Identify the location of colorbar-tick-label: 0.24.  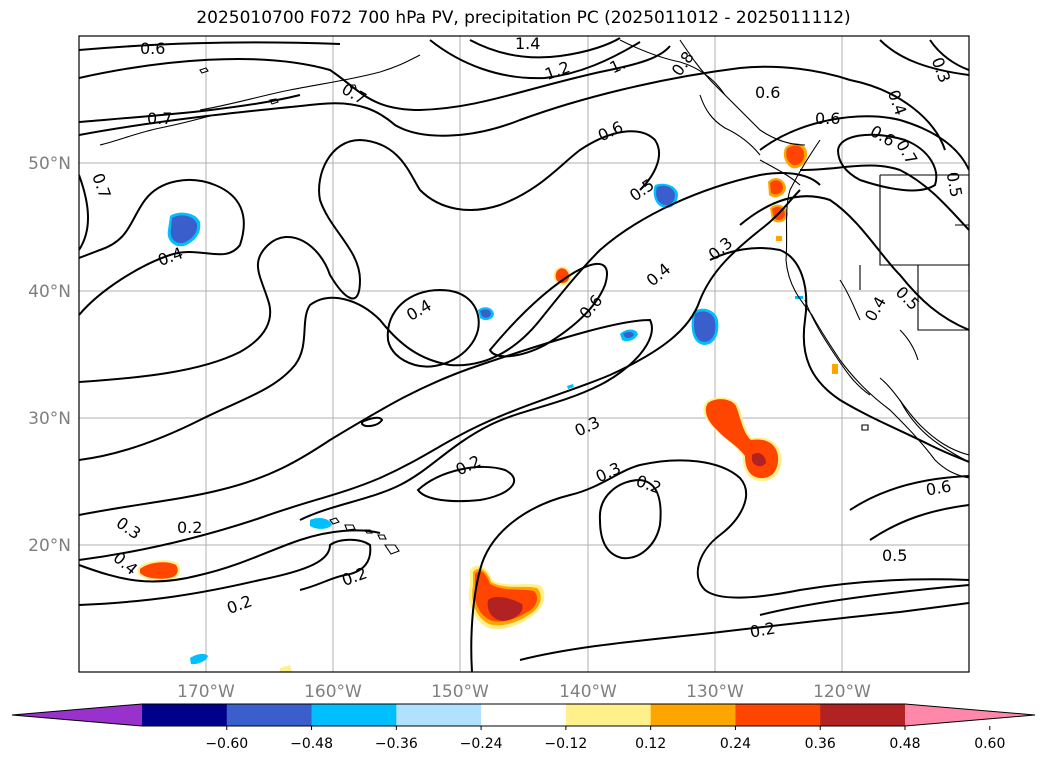
(735, 744).